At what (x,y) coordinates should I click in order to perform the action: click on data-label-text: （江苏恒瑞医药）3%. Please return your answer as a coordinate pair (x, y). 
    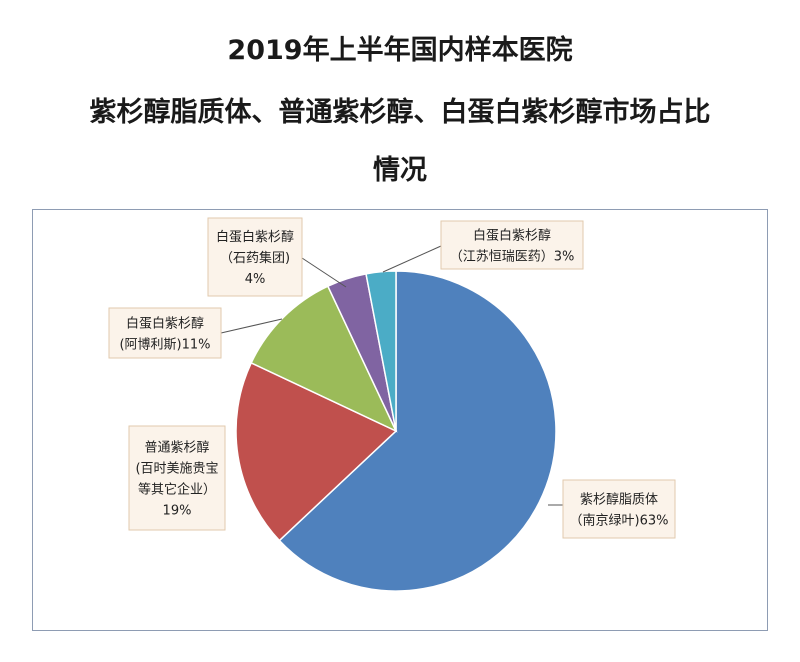
    Looking at the image, I should click on (512, 257).